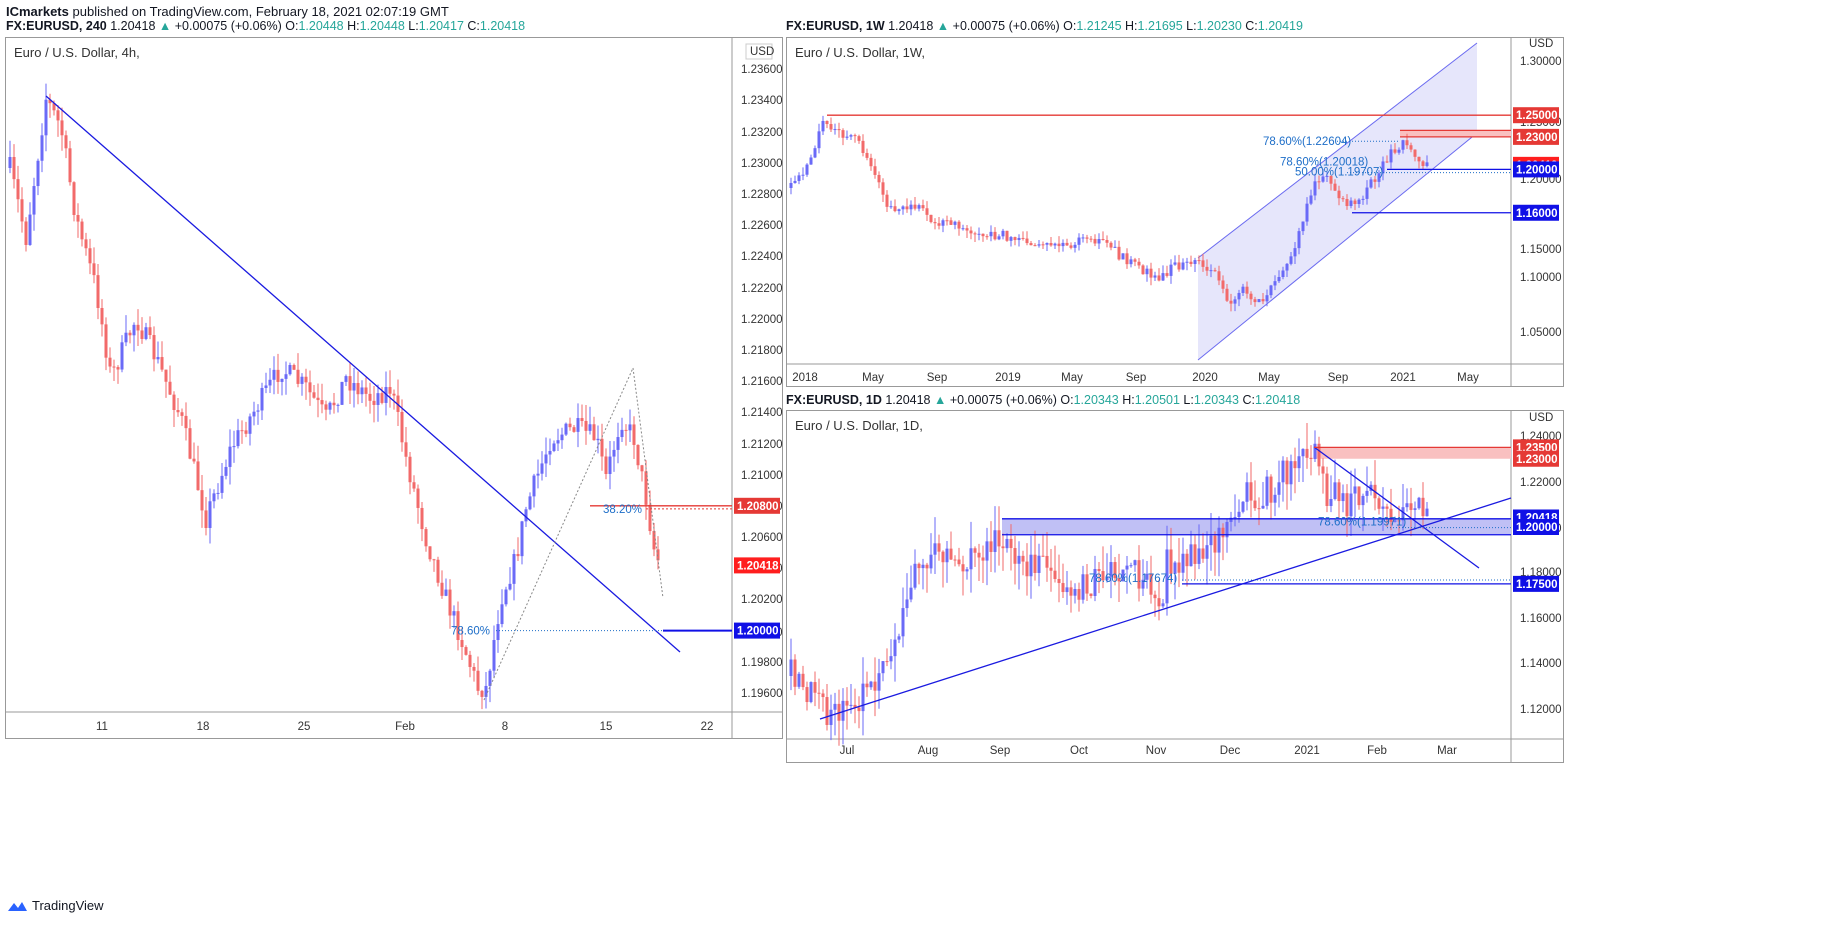 This screenshot has width=1833, height=927. I want to click on last-price: 1.20418, so click(133, 26).